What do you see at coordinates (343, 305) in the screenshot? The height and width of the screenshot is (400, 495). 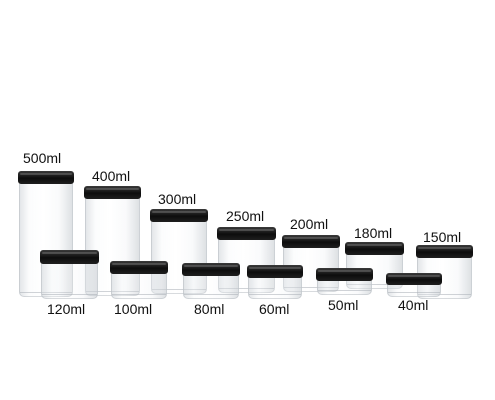 I see `jar-label-50ml: 50ml` at bounding box center [343, 305].